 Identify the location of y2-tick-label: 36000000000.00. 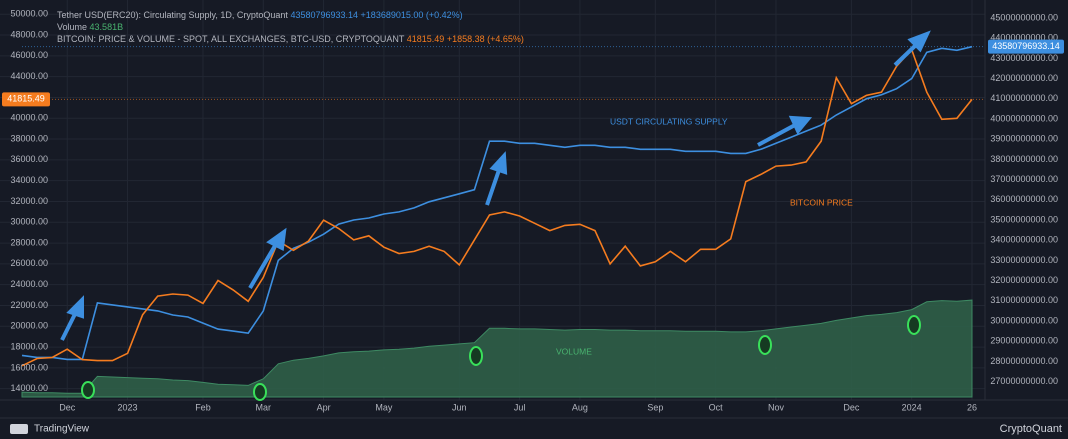
(1024, 199).